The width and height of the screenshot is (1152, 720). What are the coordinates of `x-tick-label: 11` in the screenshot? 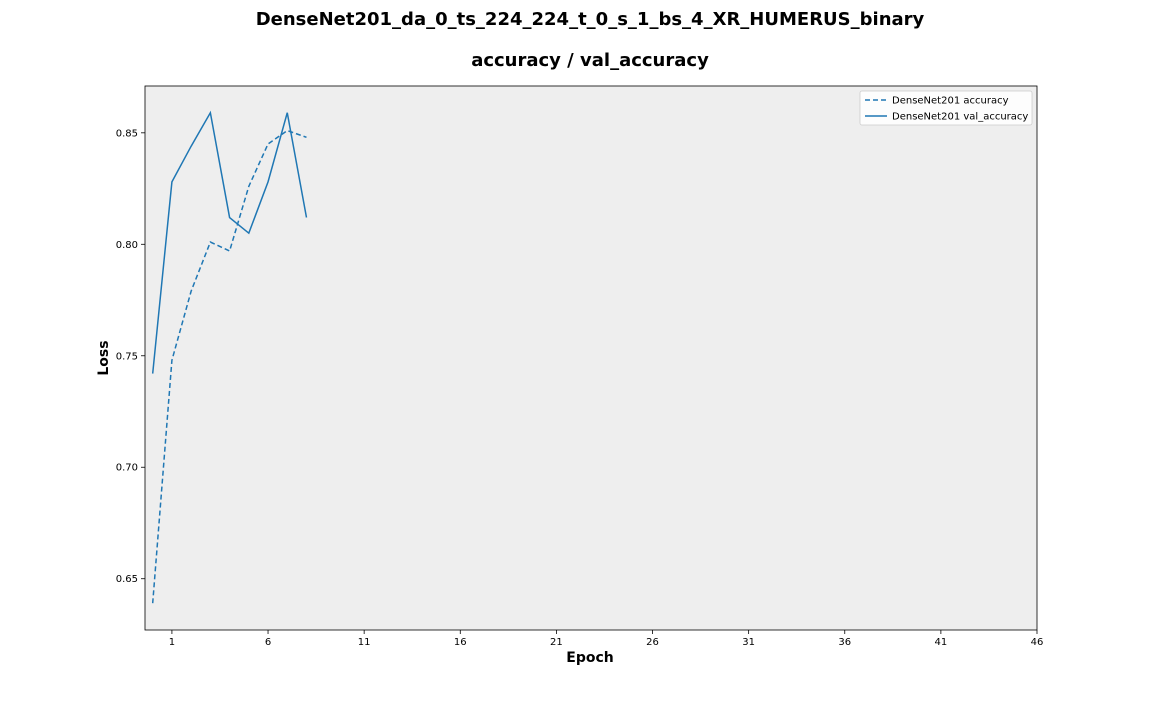 It's located at (364, 642).